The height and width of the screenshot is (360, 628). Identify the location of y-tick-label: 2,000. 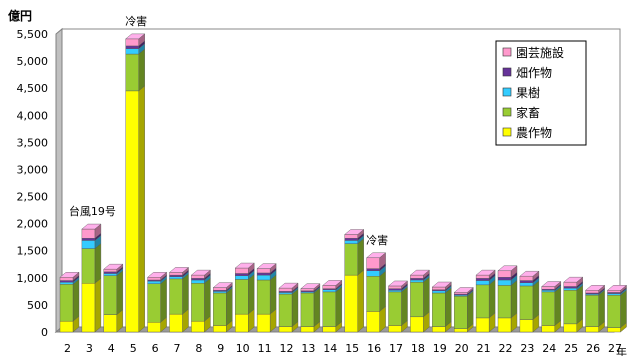
(33, 224).